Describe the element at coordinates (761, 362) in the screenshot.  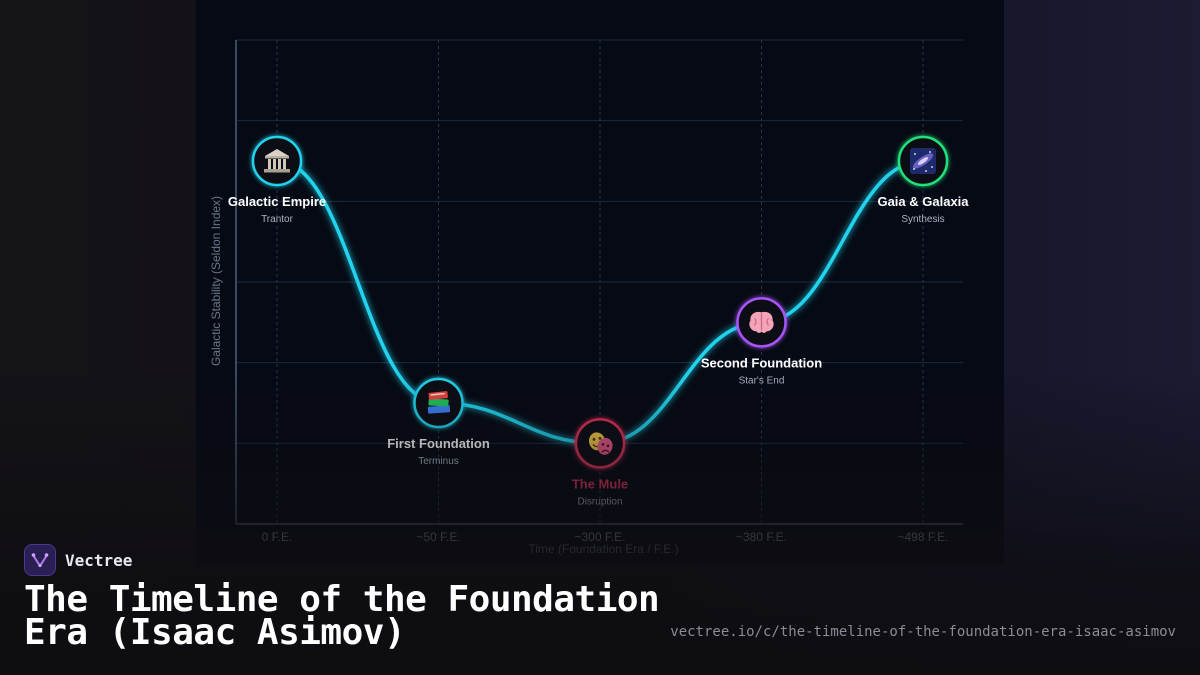
I see `event-label: Second Foundation` at that location.